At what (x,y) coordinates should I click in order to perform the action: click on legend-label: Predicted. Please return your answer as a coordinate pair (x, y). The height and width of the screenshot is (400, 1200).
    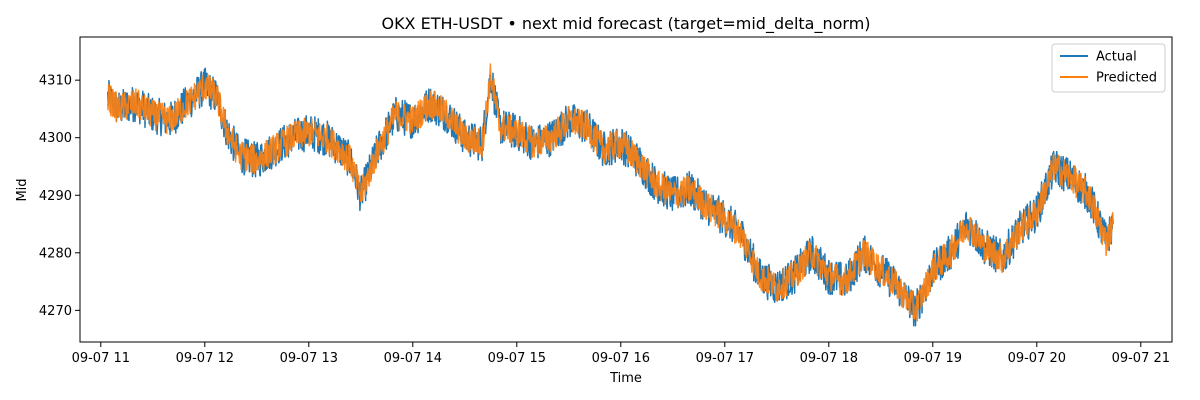
    Looking at the image, I should click on (1126, 78).